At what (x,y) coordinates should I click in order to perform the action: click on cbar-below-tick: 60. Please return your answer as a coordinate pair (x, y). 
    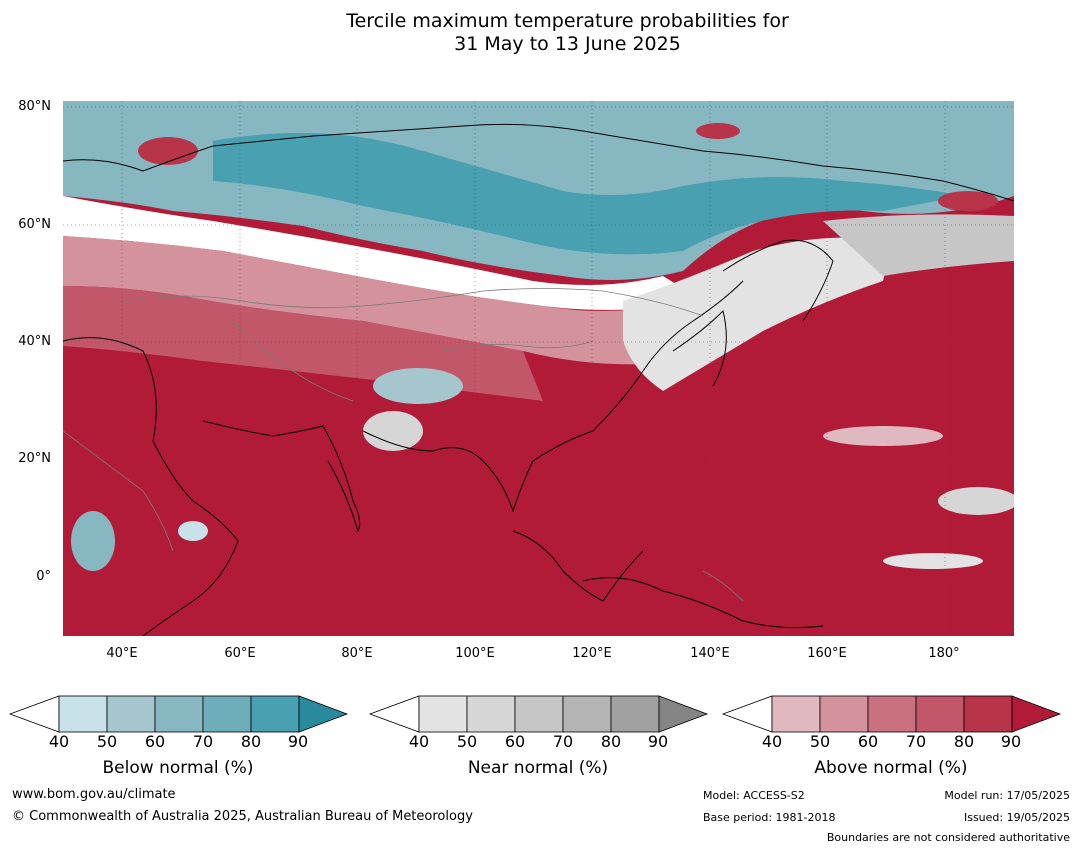
    Looking at the image, I should click on (155, 741).